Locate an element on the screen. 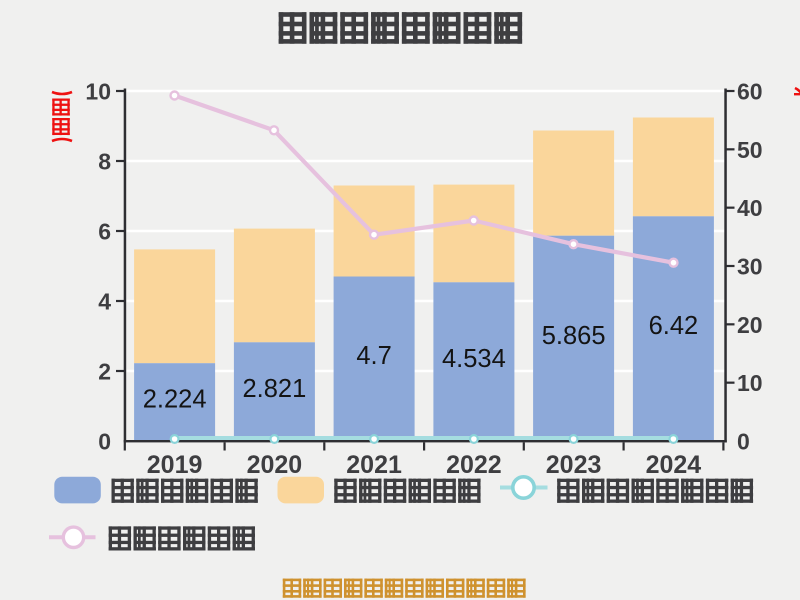 The height and width of the screenshot is (600, 800). svg-text: 60 is located at coordinates (750, 92).